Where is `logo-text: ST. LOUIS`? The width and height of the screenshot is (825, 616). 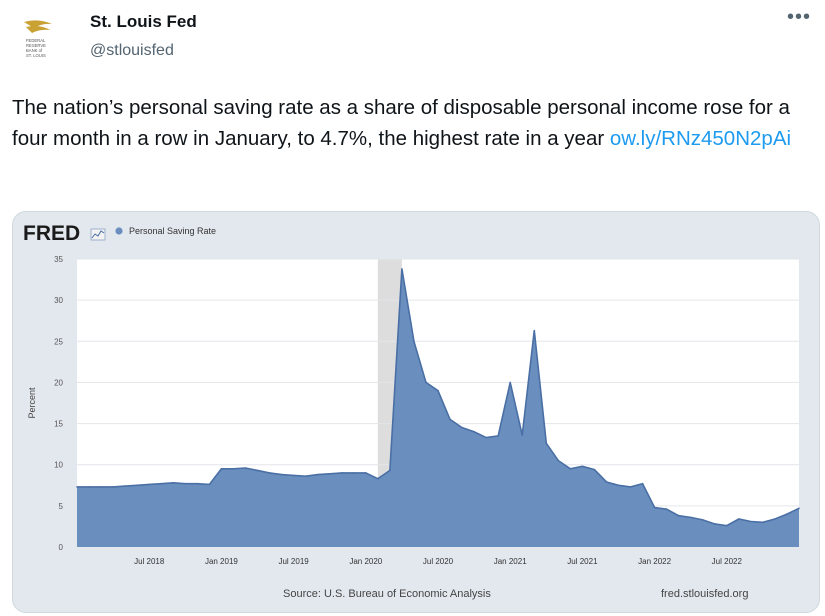 logo-text: ST. LOUIS is located at coordinates (36, 55).